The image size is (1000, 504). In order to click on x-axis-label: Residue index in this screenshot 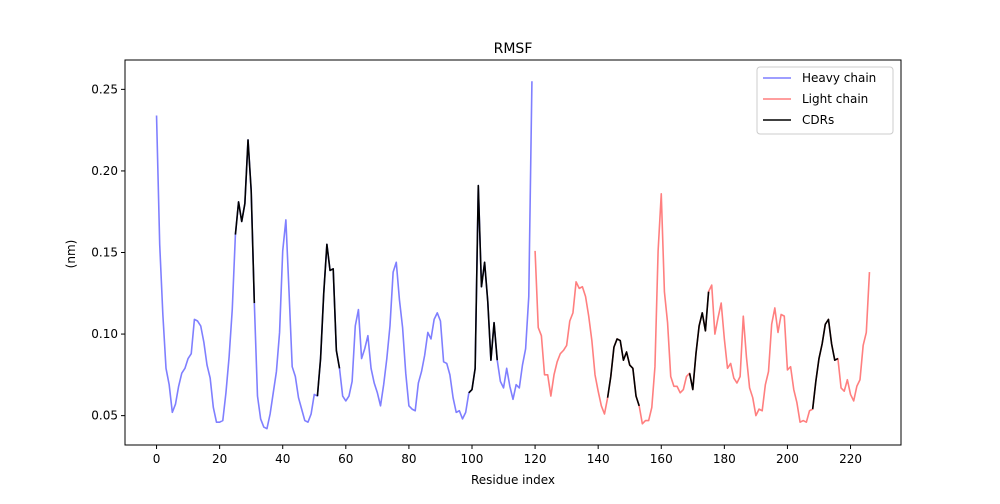, I will do `click(513, 480)`.